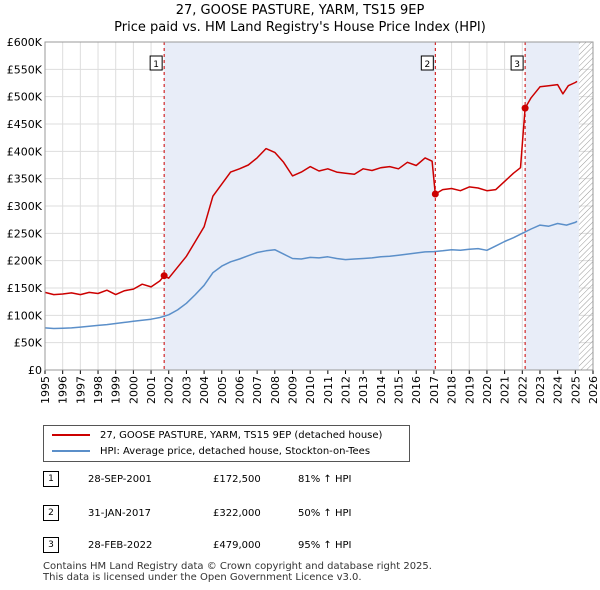  I want to click on x-tick-label: 2007, so click(257, 390).